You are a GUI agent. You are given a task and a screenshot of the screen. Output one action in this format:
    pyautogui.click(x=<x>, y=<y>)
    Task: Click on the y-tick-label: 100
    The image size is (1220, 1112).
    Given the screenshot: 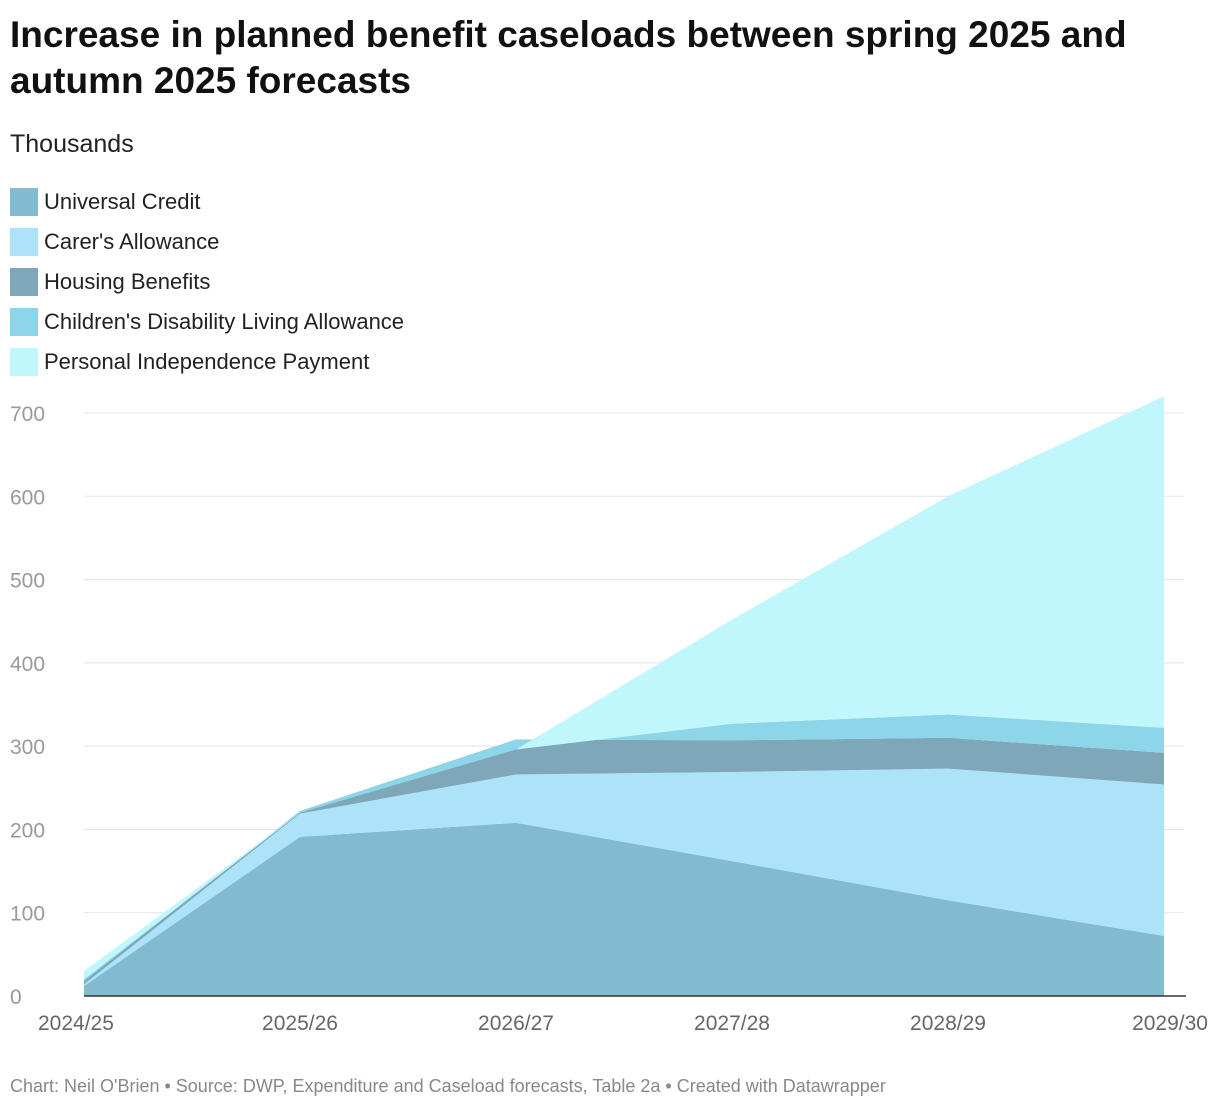 What is the action you would take?
    pyautogui.click(x=27, y=914)
    